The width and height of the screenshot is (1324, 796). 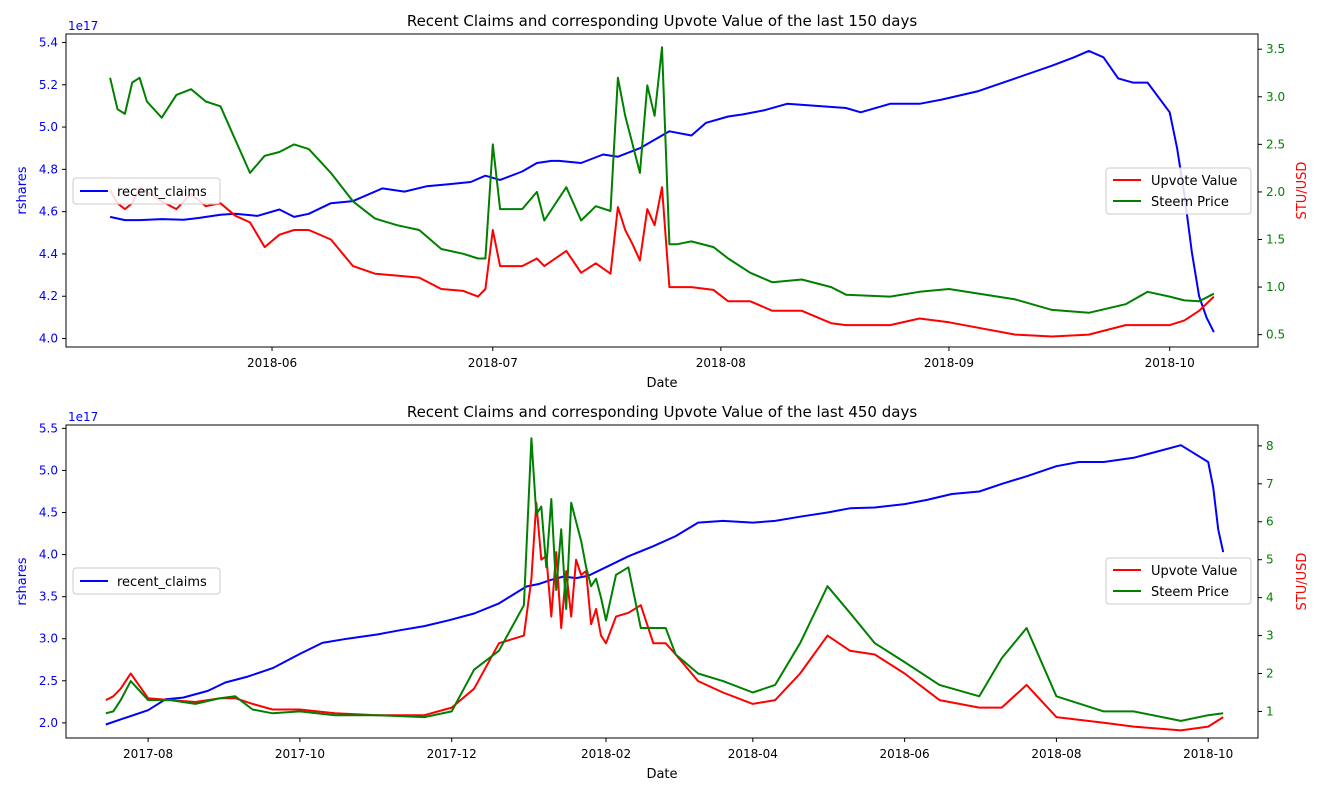 I want to click on y-right-tick-label: 0.5, so click(x=1275, y=335).